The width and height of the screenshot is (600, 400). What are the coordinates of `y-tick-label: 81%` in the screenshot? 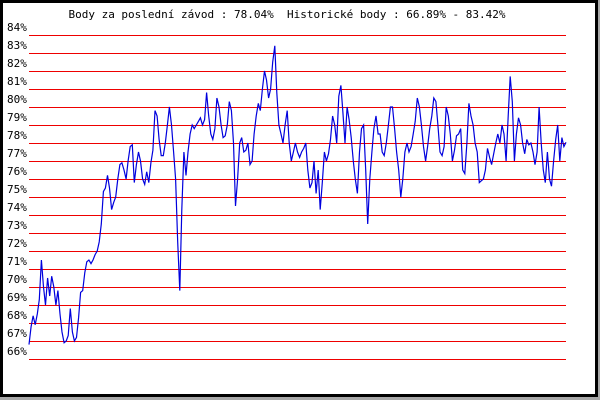 It's located at (17, 81).